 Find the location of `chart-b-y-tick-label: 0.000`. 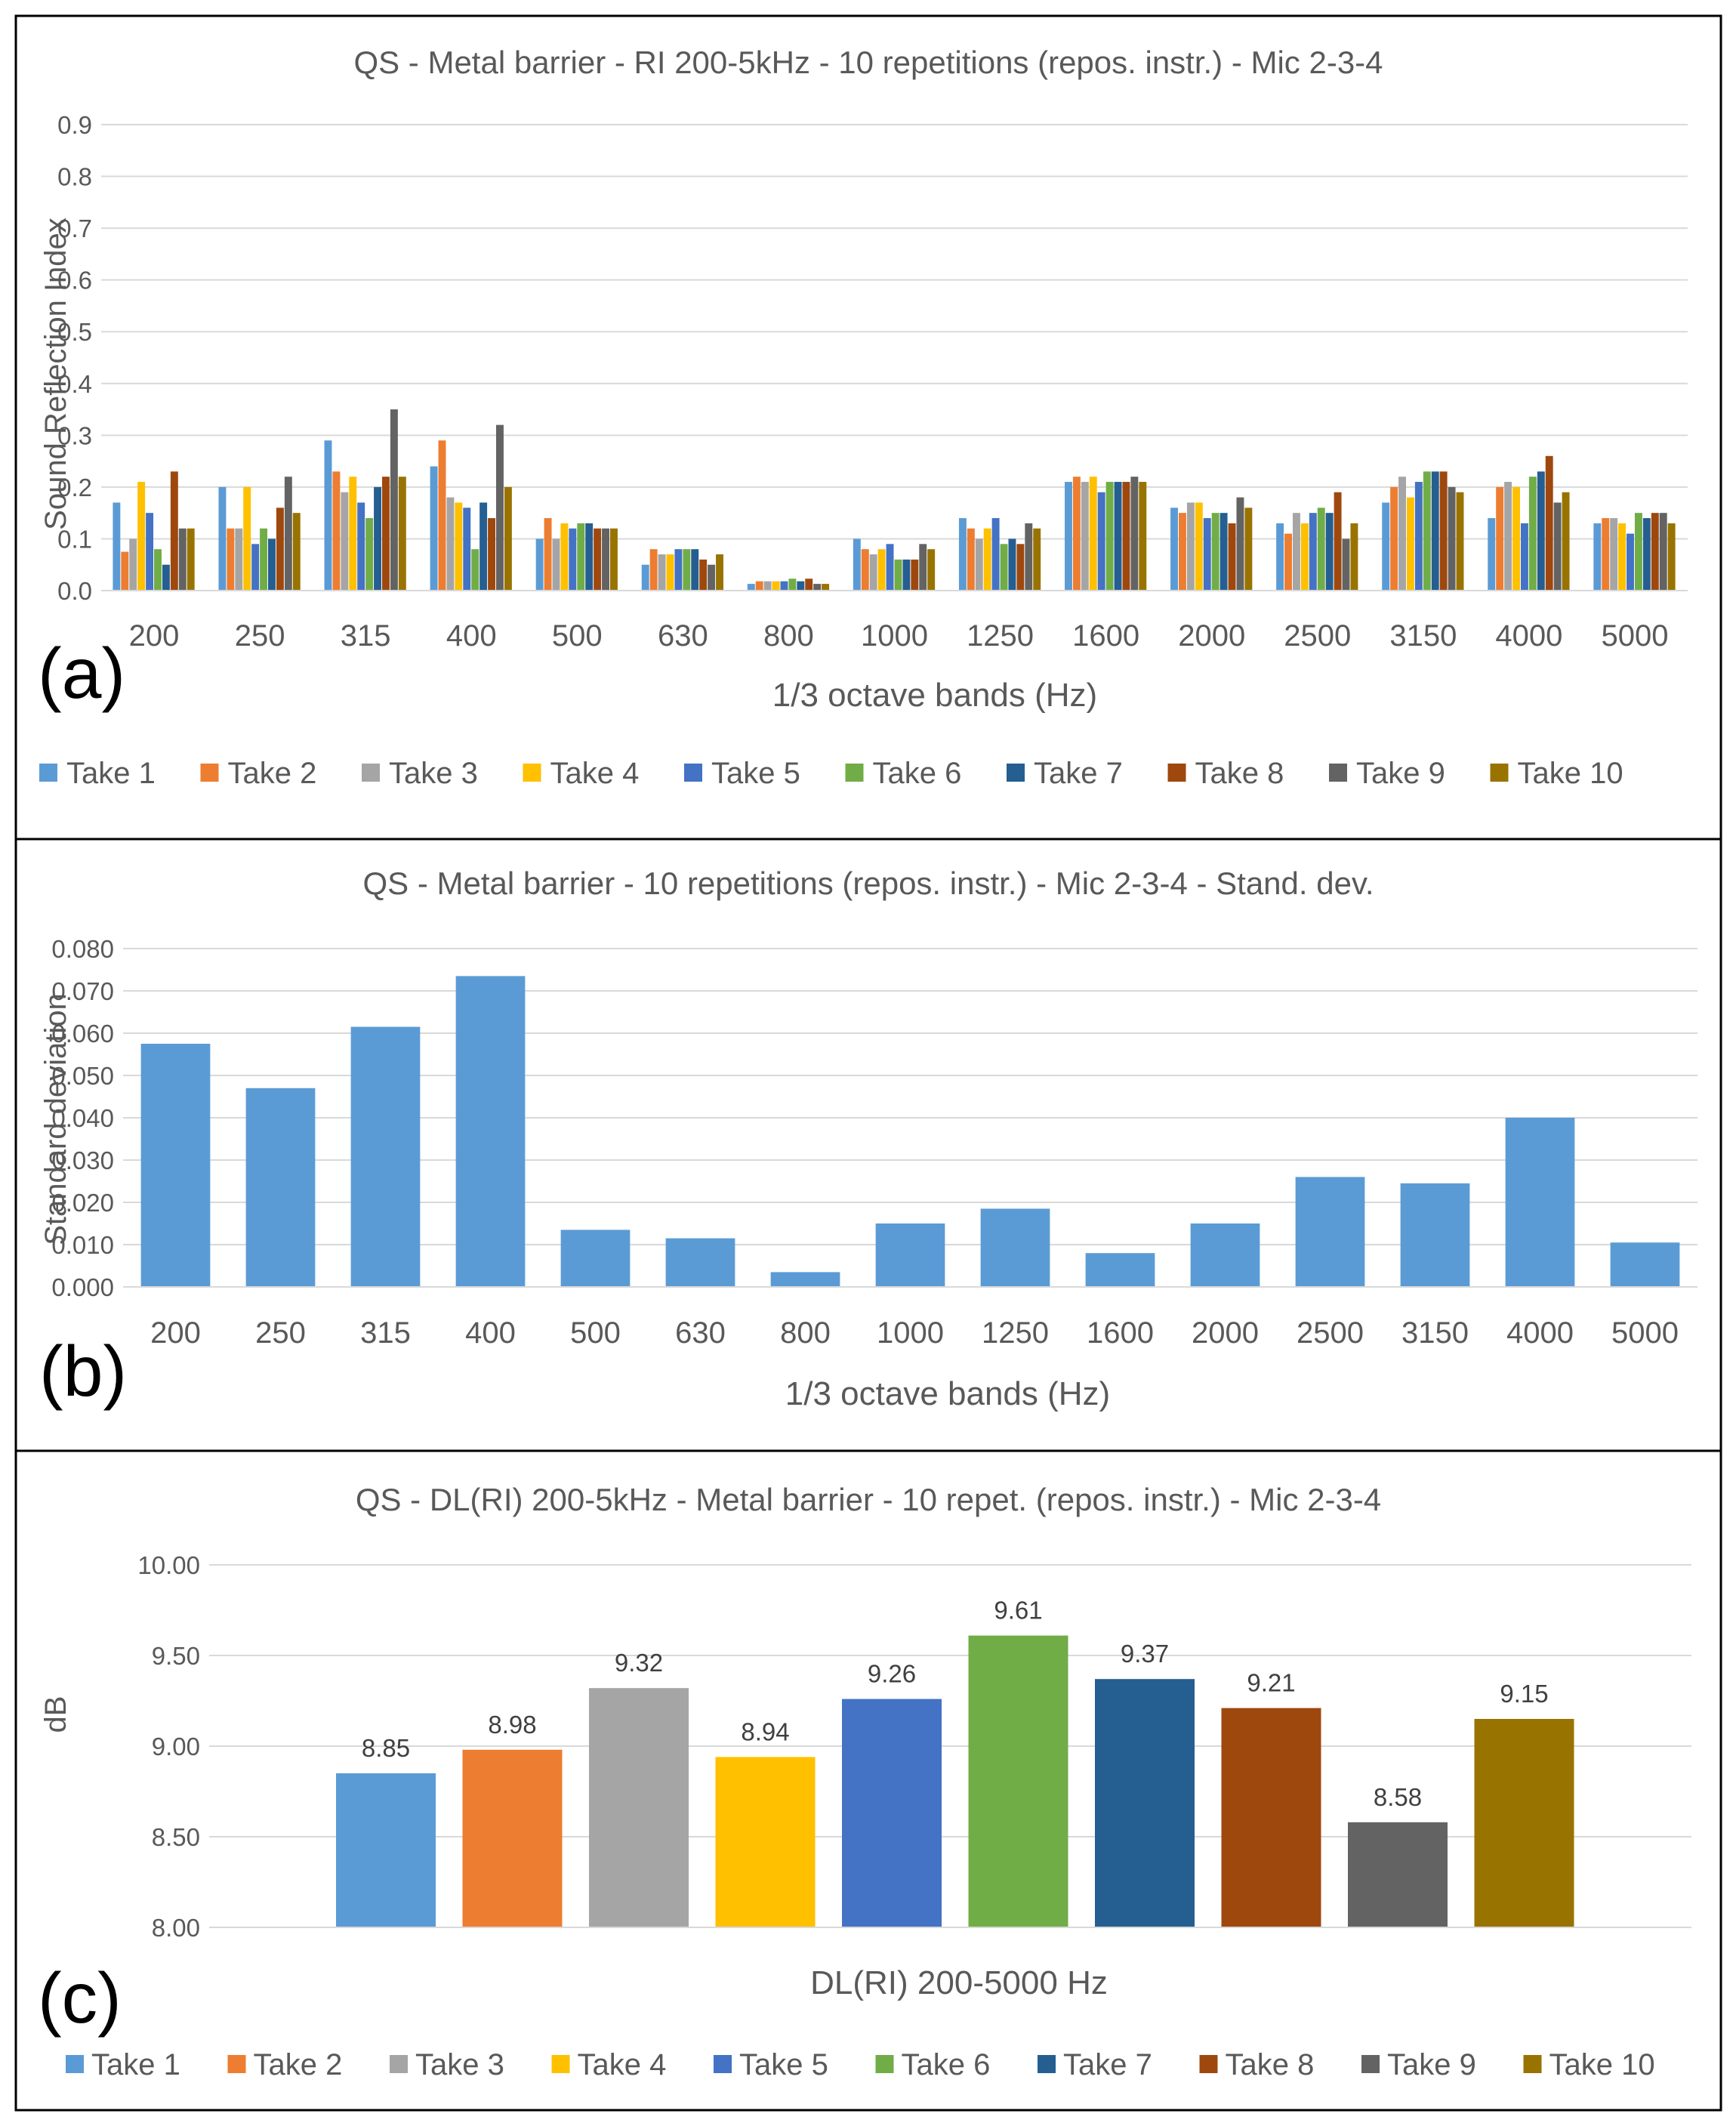

chart-b-y-tick-label: 0.000 is located at coordinates (83, 1287).